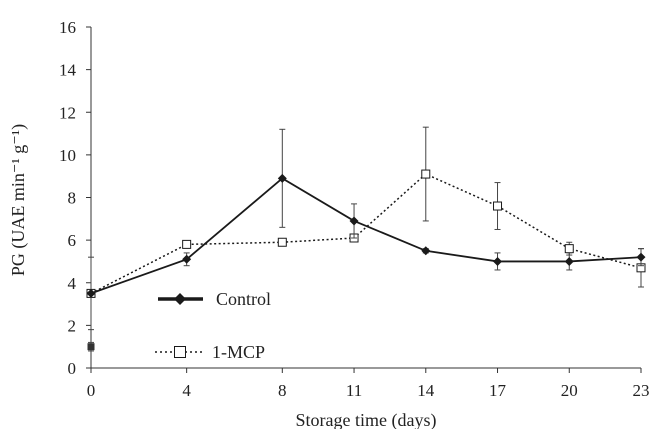 This screenshot has height=429, width=651. What do you see at coordinates (91, 390) in the screenshot?
I see `x-tick-label: 0` at bounding box center [91, 390].